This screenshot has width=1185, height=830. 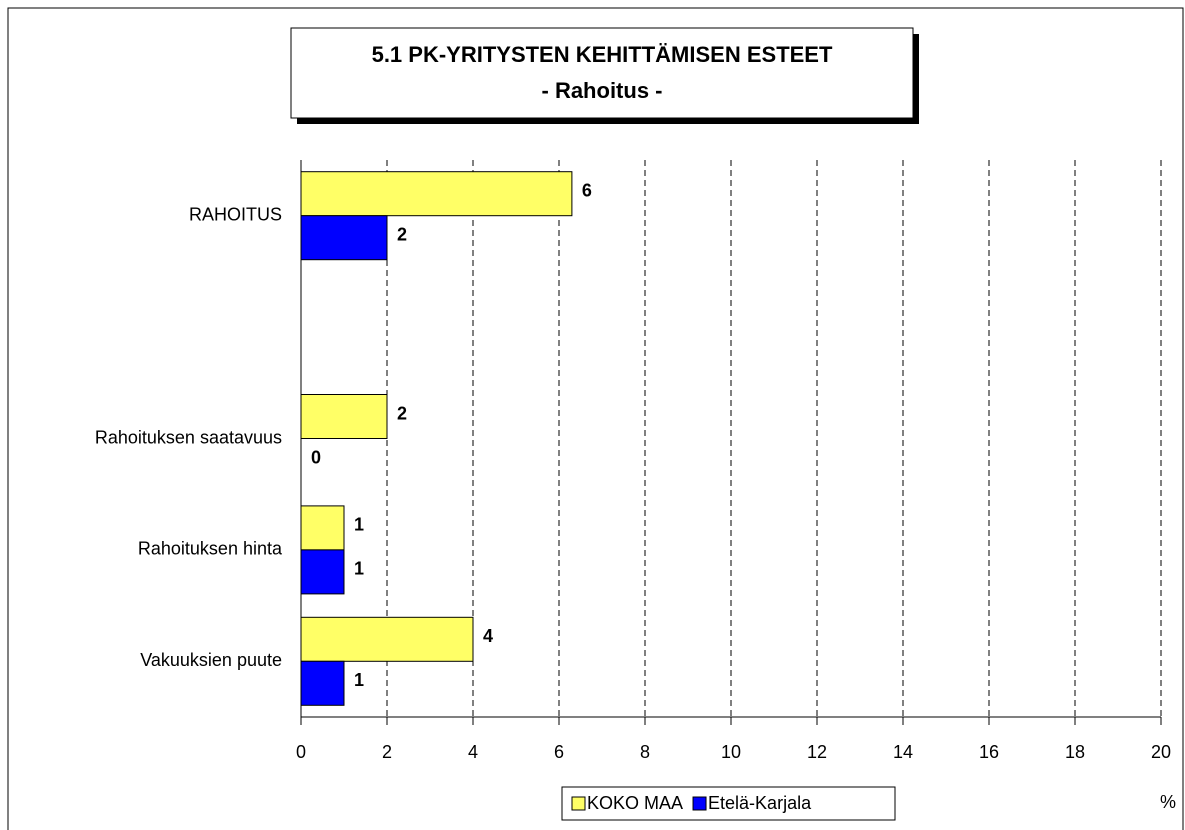 I want to click on title-box, so click(x=602, y=73).